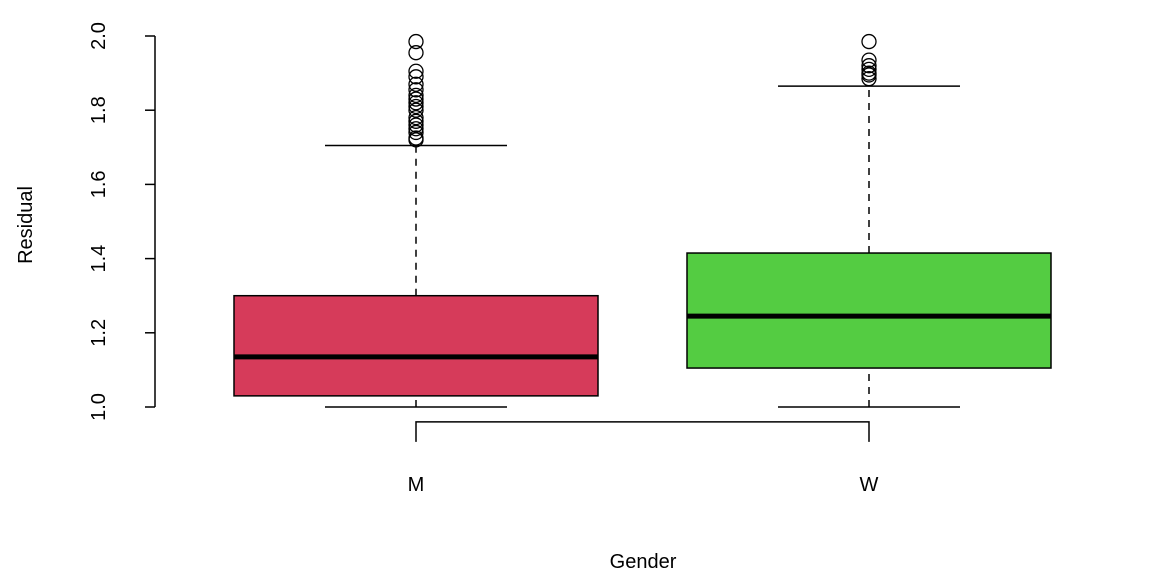  Describe the element at coordinates (99, 407) in the screenshot. I see `y-tick-label: 1.0` at that location.